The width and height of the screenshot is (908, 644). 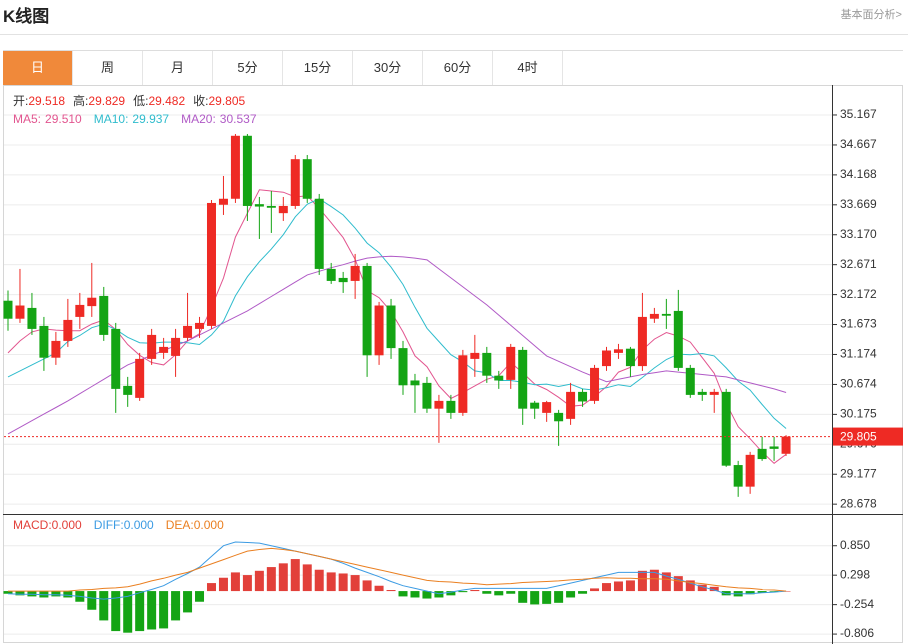 I want to click on y-tick-label: 28.678, so click(x=858, y=503).